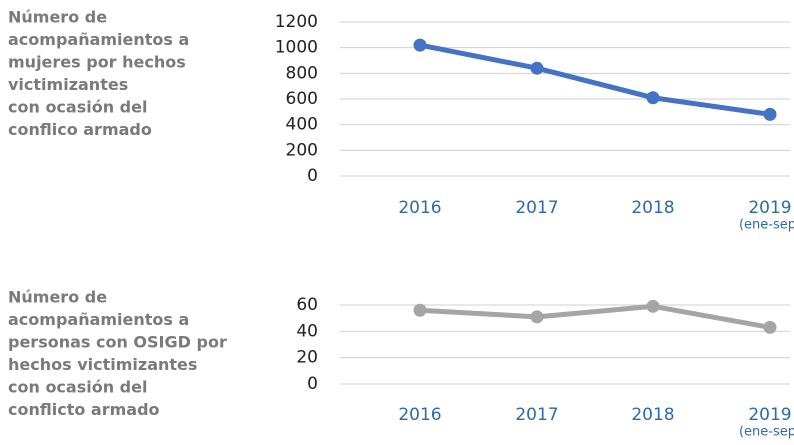 The height and width of the screenshot is (445, 794). Describe the element at coordinates (117, 342) in the screenshot. I see `chart-title: personas con OSIGD por` at that location.